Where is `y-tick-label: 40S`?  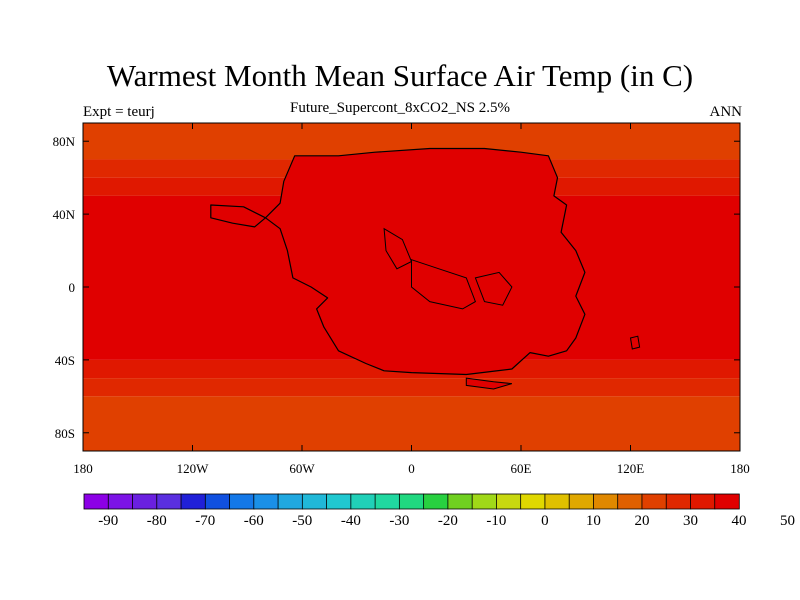
y-tick-label: 40S is located at coordinates (65, 360).